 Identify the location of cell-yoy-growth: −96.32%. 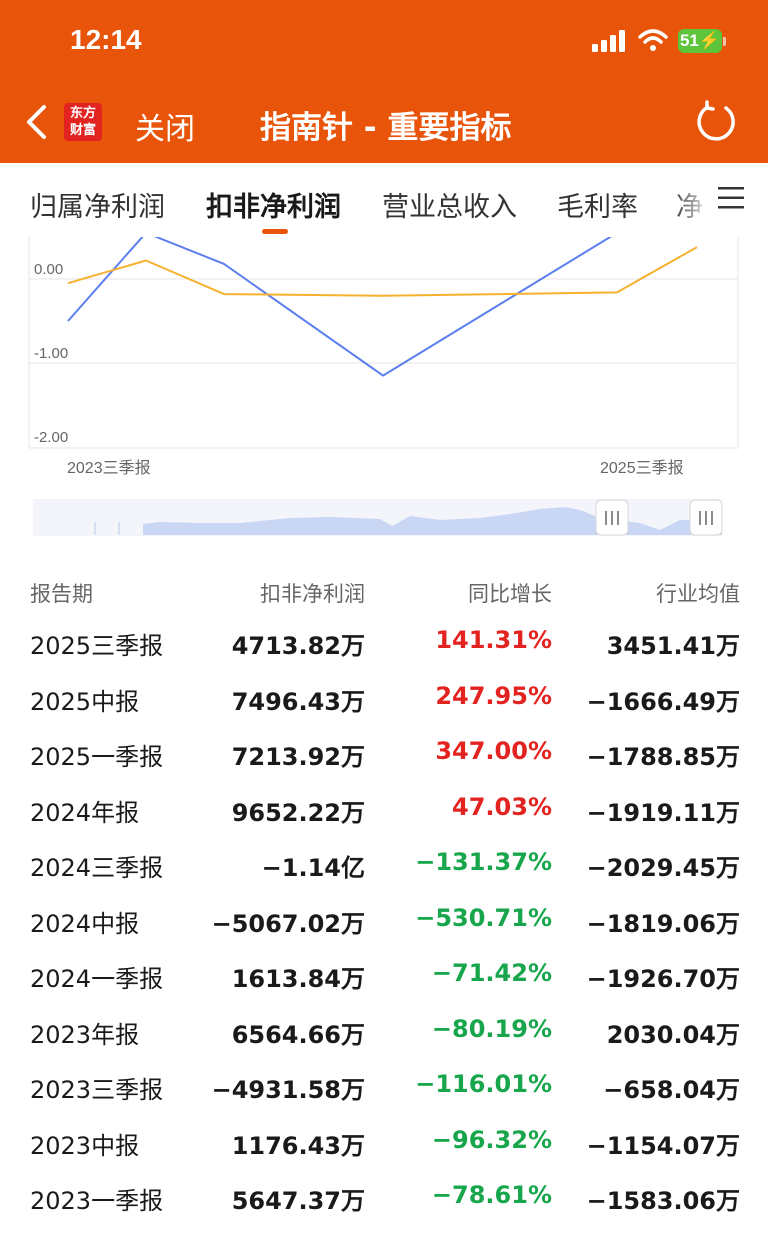
(491, 1139).